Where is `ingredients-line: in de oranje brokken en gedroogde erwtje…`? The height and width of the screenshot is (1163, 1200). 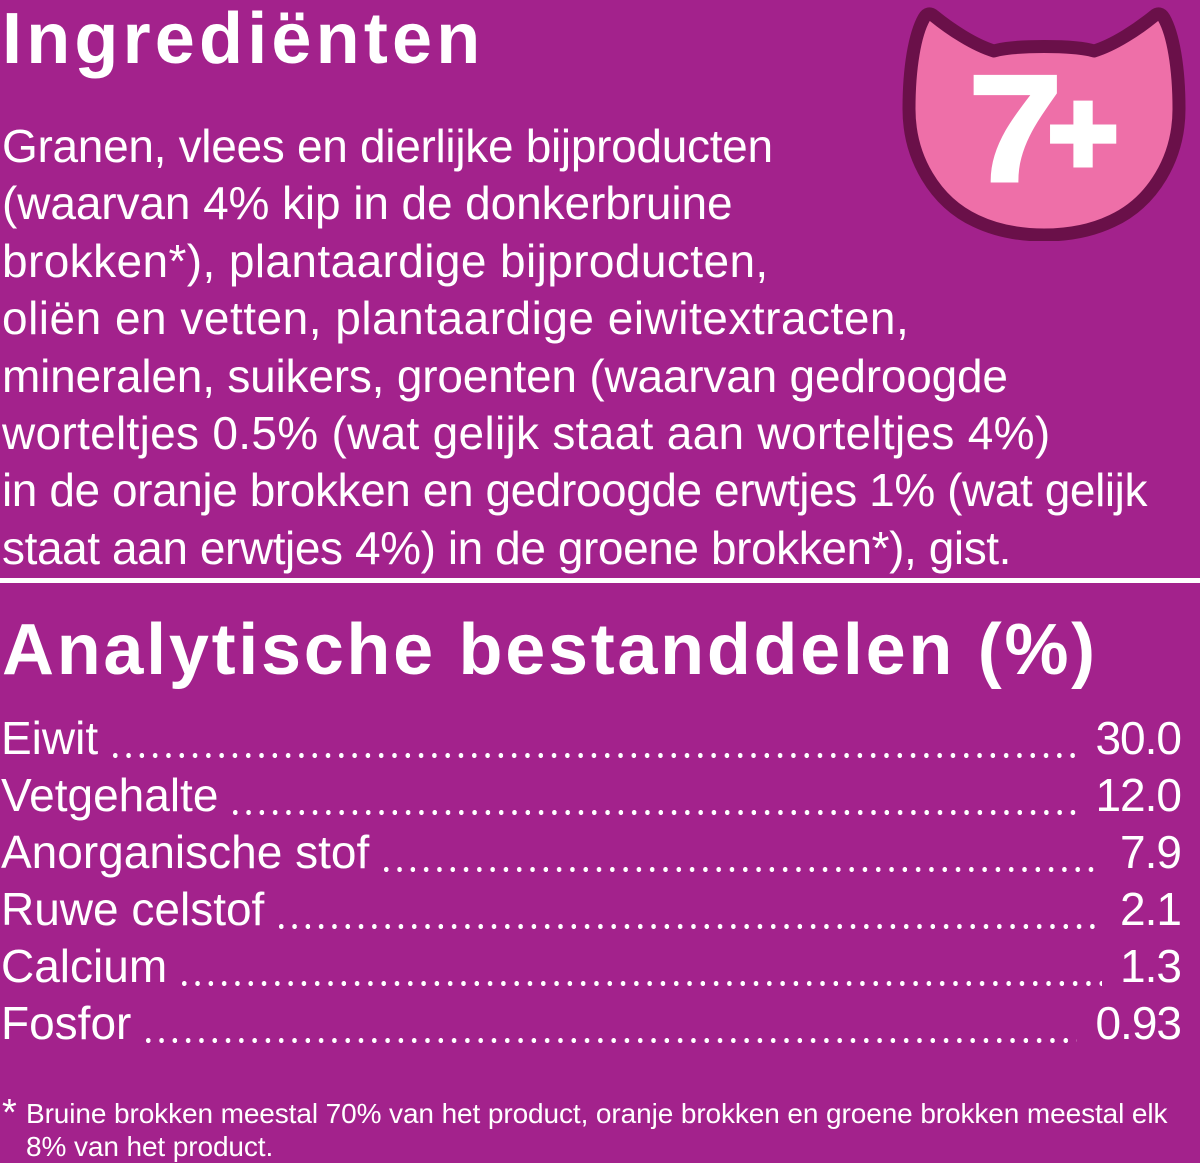 ingredients-line: in de oranje brokken en gedroogde erwtje… is located at coordinates (575, 490).